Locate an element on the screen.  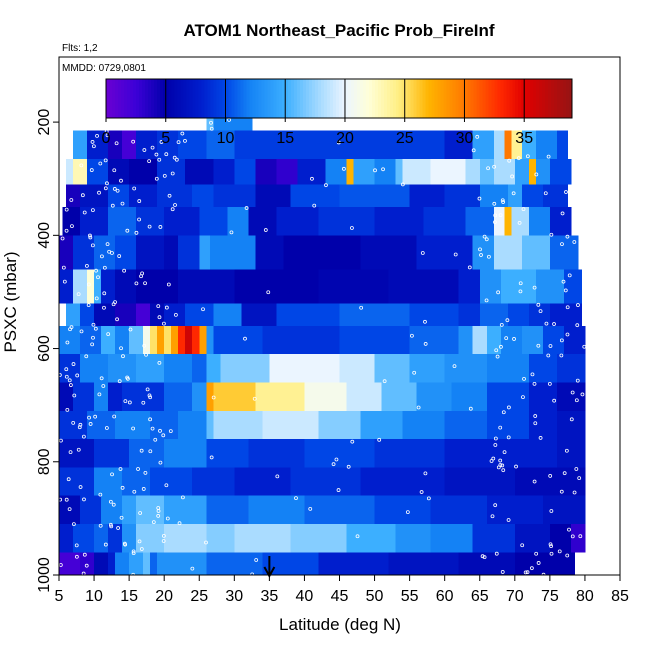
colorbar-tick-label: 25 is located at coordinates (405, 138).